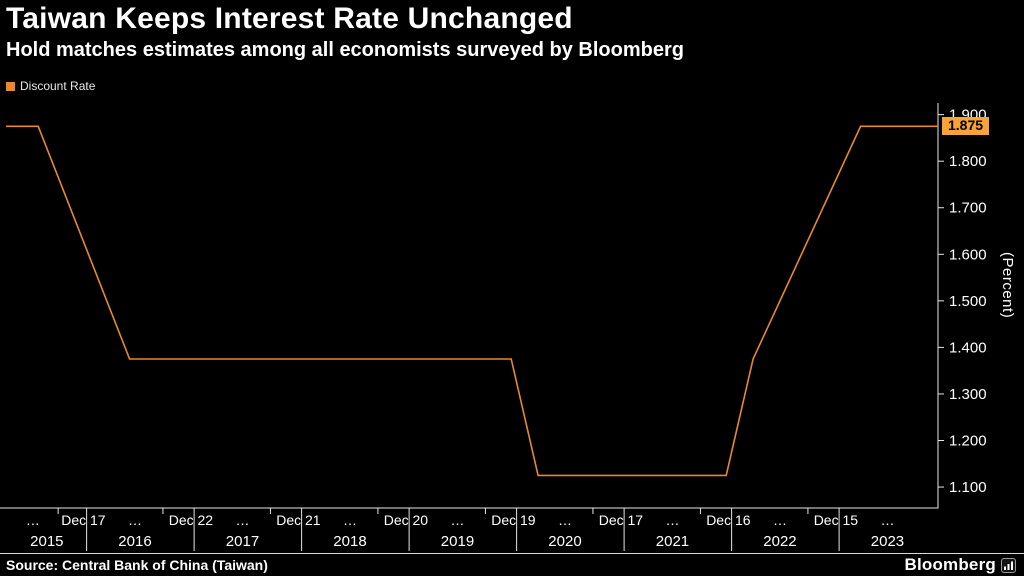  I want to click on bloomberg-wordmark: Bloomberg, so click(950, 564).